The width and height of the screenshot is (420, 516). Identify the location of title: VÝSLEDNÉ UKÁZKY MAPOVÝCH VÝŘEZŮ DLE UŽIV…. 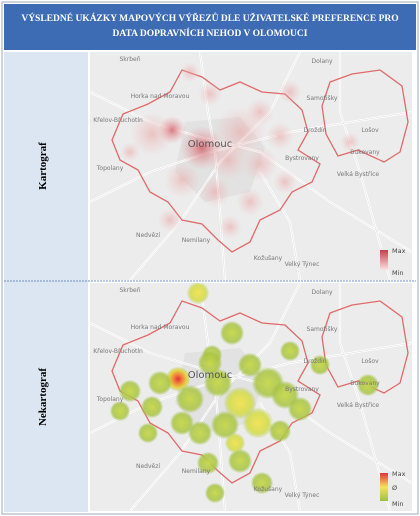
(209, 25).